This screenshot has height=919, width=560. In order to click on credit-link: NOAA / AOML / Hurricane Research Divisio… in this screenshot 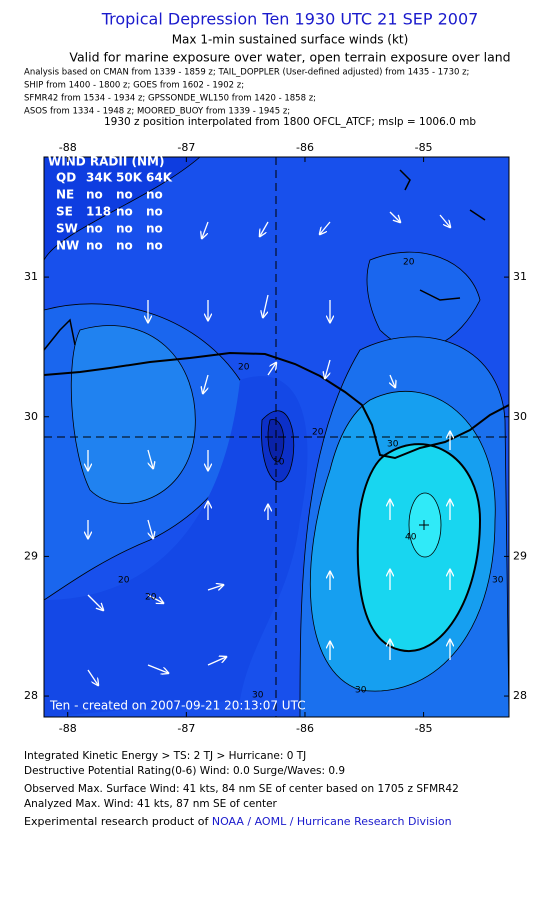, I will do `click(332, 821)`.